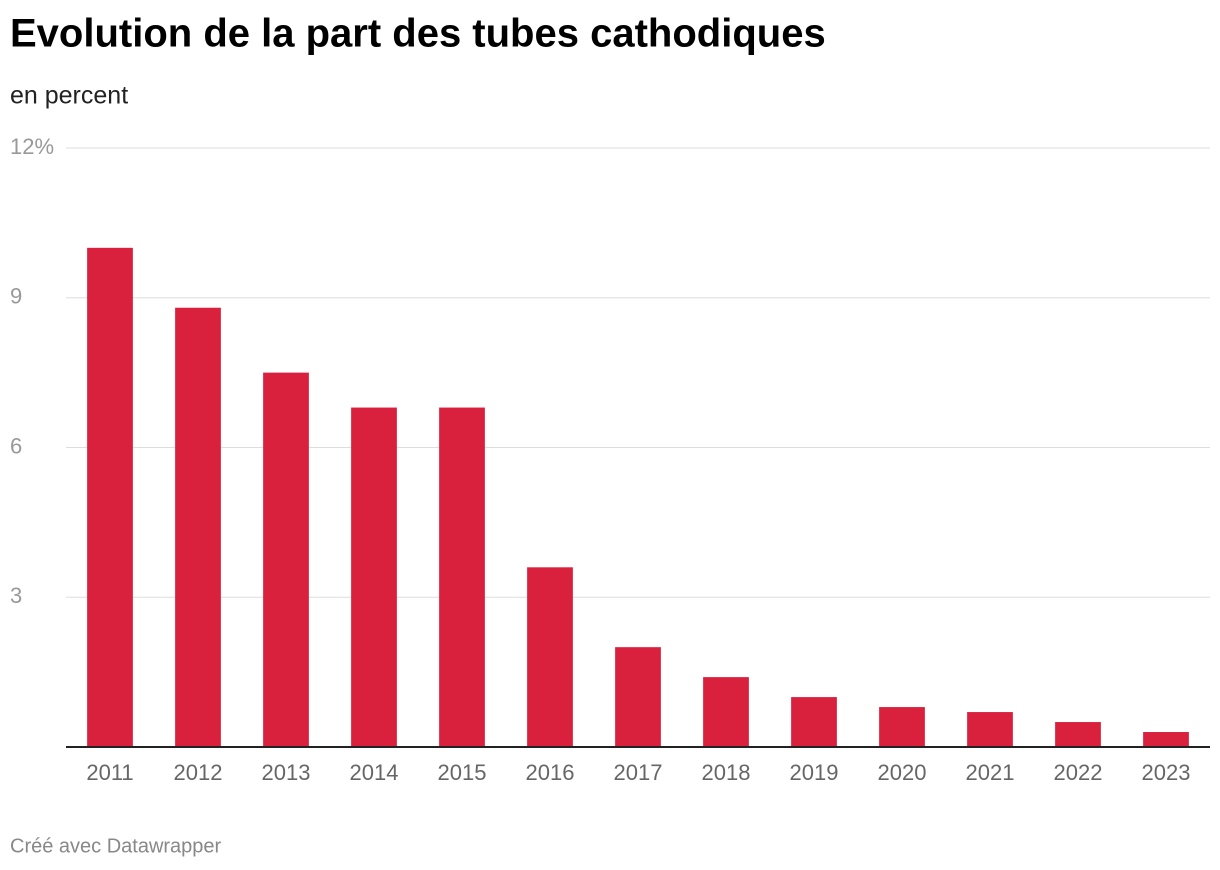  What do you see at coordinates (990, 772) in the screenshot?
I see `x-tick-label: 2021` at bounding box center [990, 772].